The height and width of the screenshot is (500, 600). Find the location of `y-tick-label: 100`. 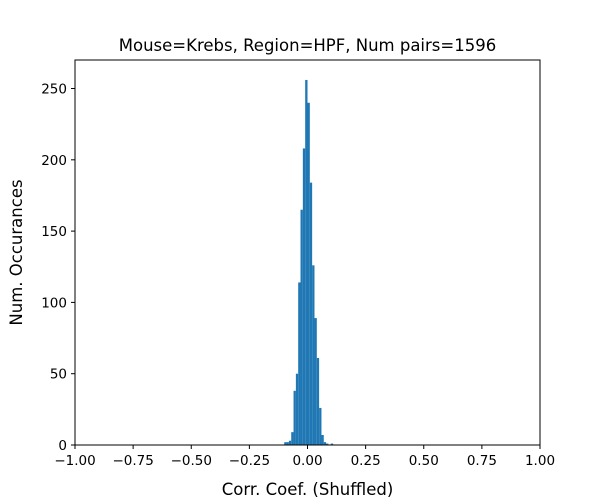

y-tick-label: 100 is located at coordinates (54, 303).